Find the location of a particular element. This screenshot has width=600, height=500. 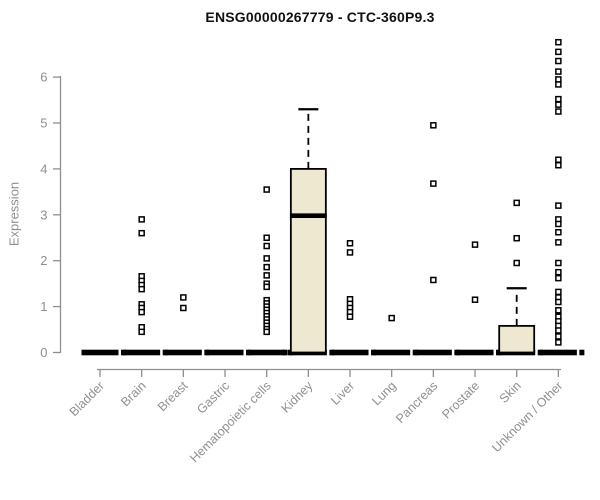

x-tick-label: Prostate is located at coordinates (460, 400).